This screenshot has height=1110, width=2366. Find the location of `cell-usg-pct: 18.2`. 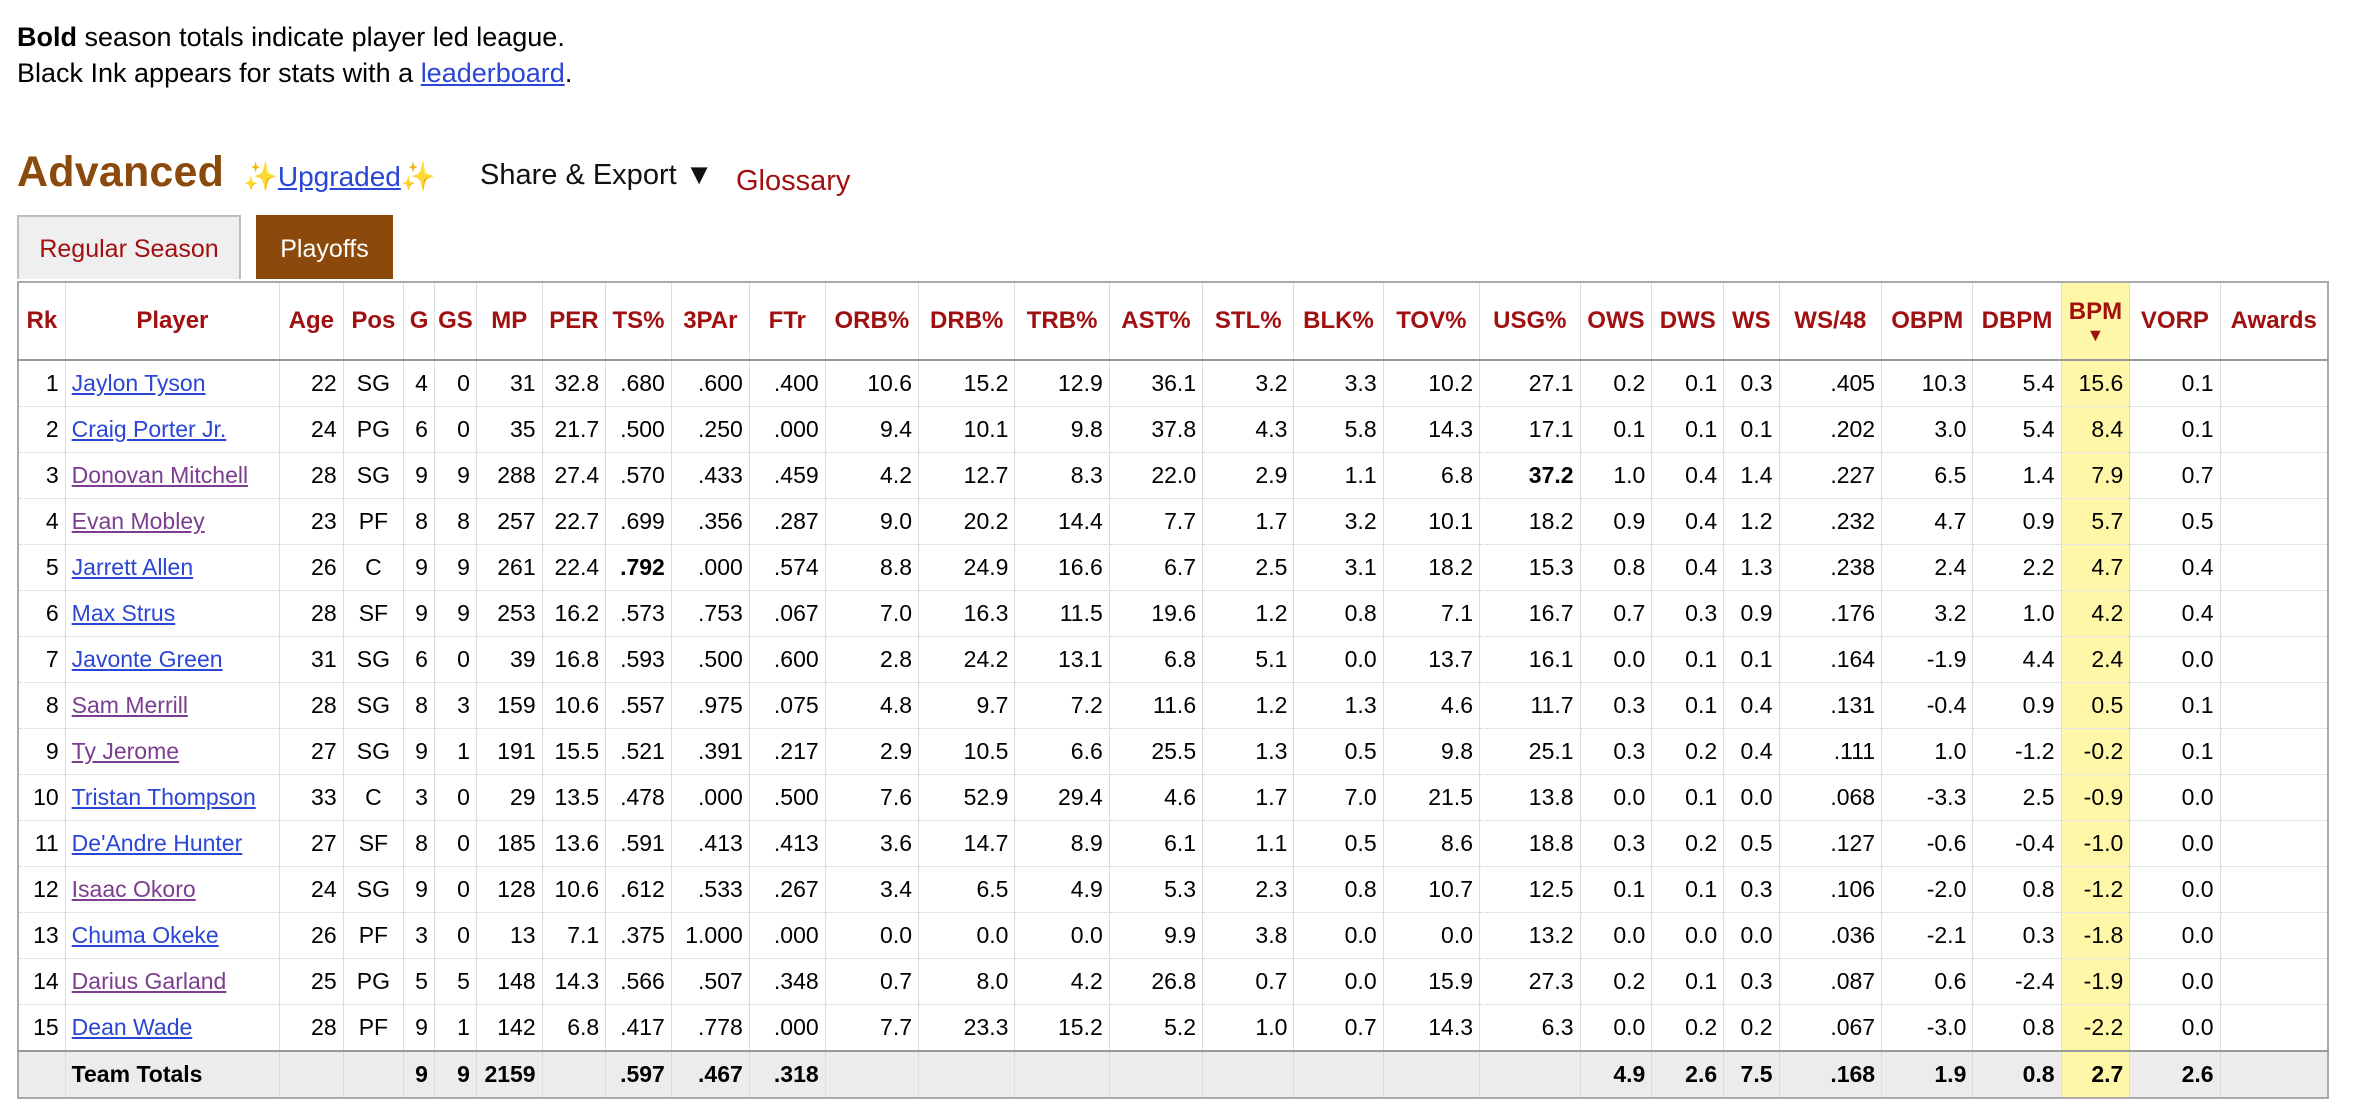

cell-usg-pct: 18.2 is located at coordinates (1530, 521).